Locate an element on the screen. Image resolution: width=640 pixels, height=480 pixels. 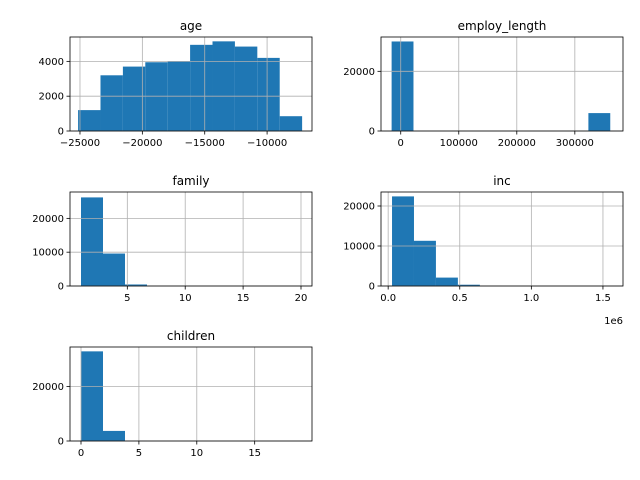
subplot-title: employ_length is located at coordinates (502, 26).